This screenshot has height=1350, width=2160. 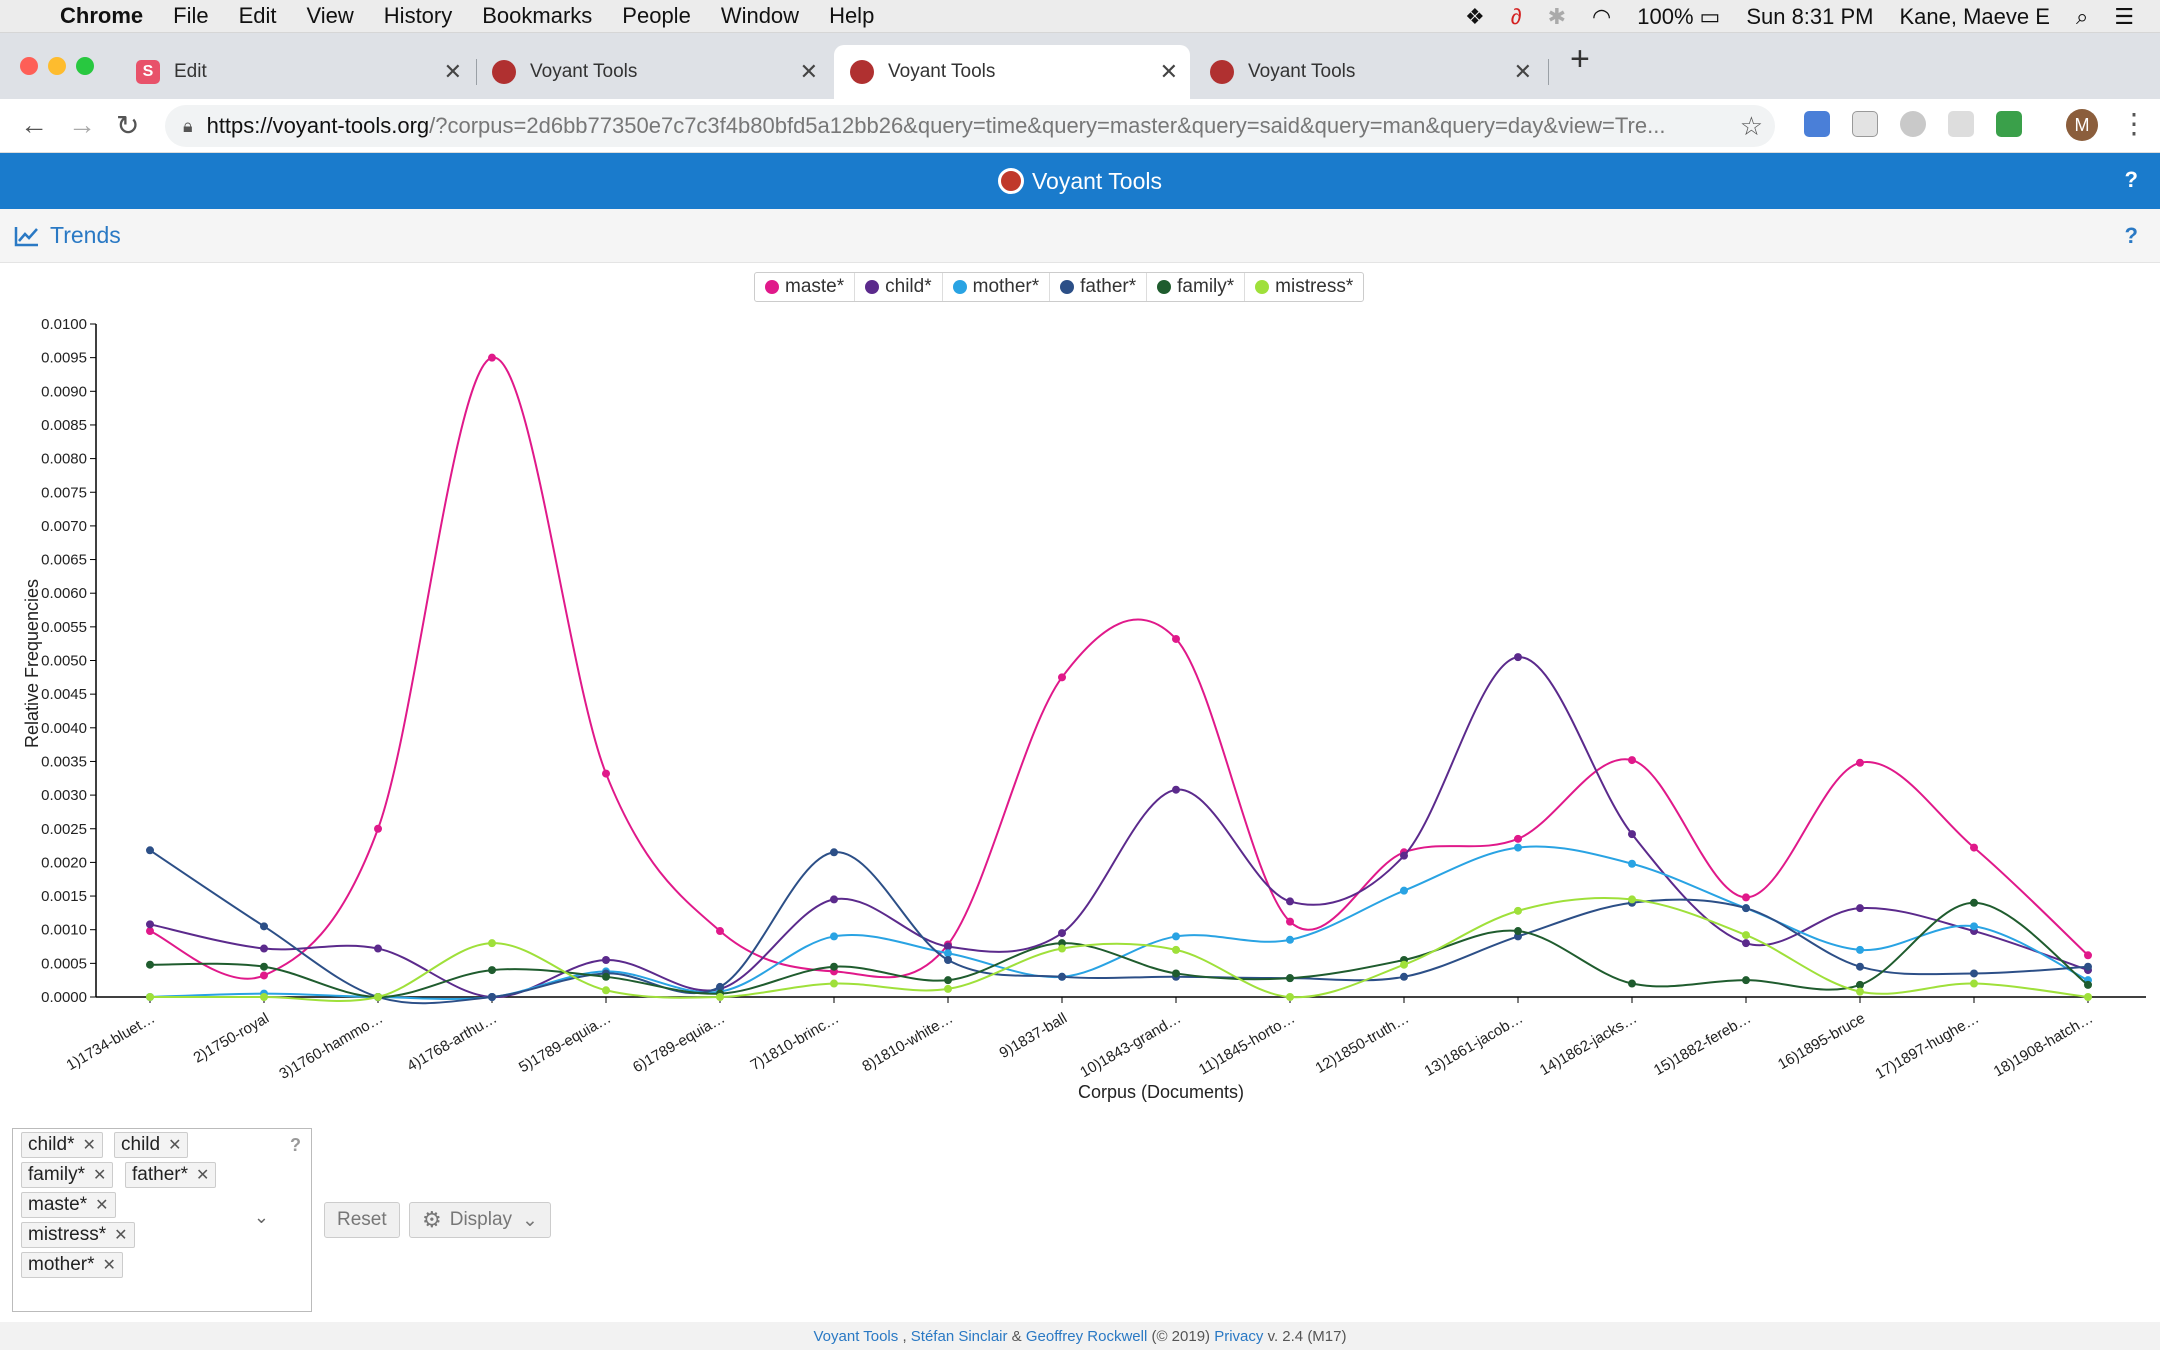 What do you see at coordinates (584, 71) in the screenshot?
I see `tab-label: Voyant Tools` at bounding box center [584, 71].